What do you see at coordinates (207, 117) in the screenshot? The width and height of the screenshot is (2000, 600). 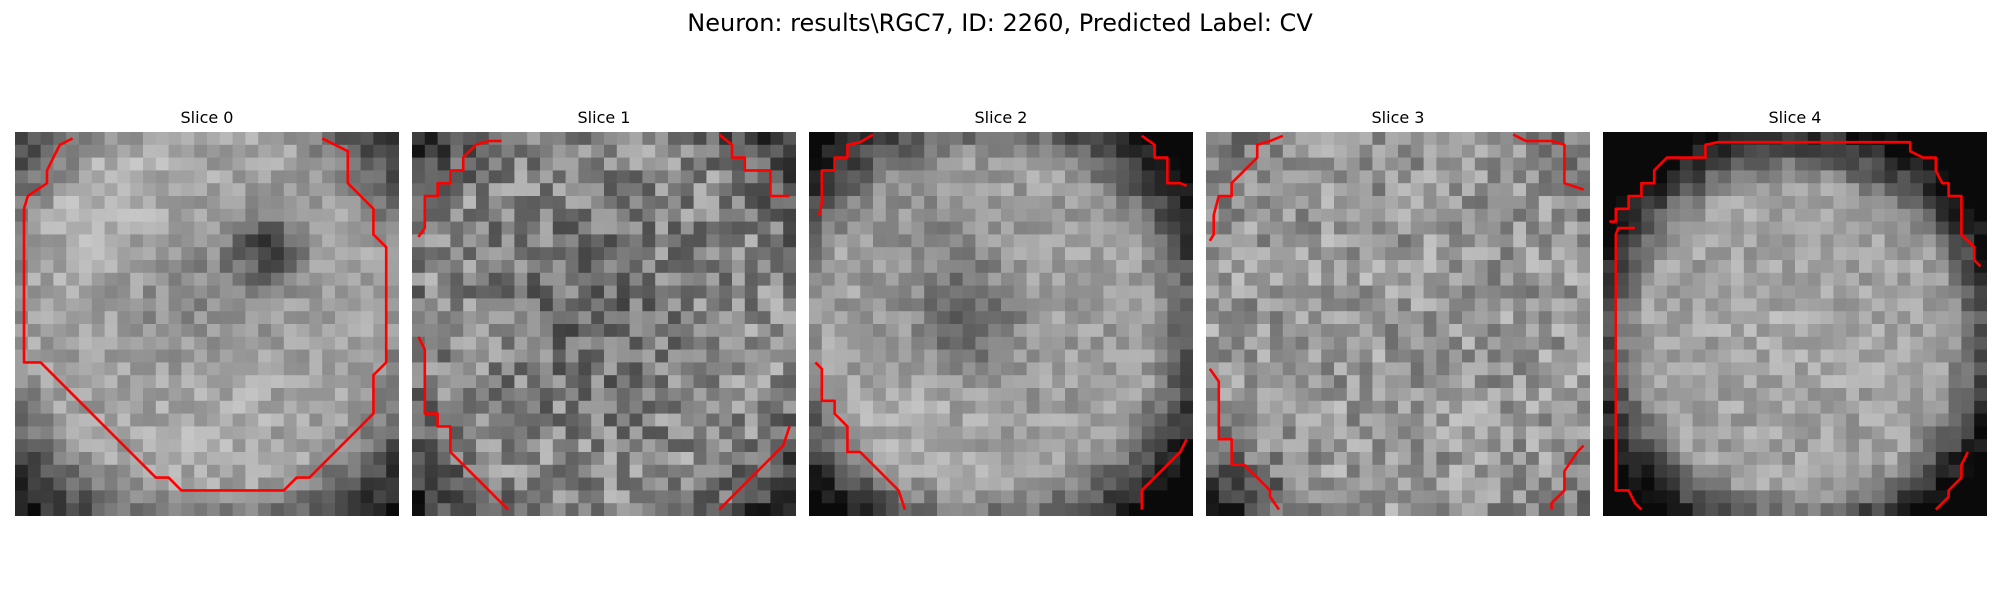 I see `slice-title-0: Slice 0` at bounding box center [207, 117].